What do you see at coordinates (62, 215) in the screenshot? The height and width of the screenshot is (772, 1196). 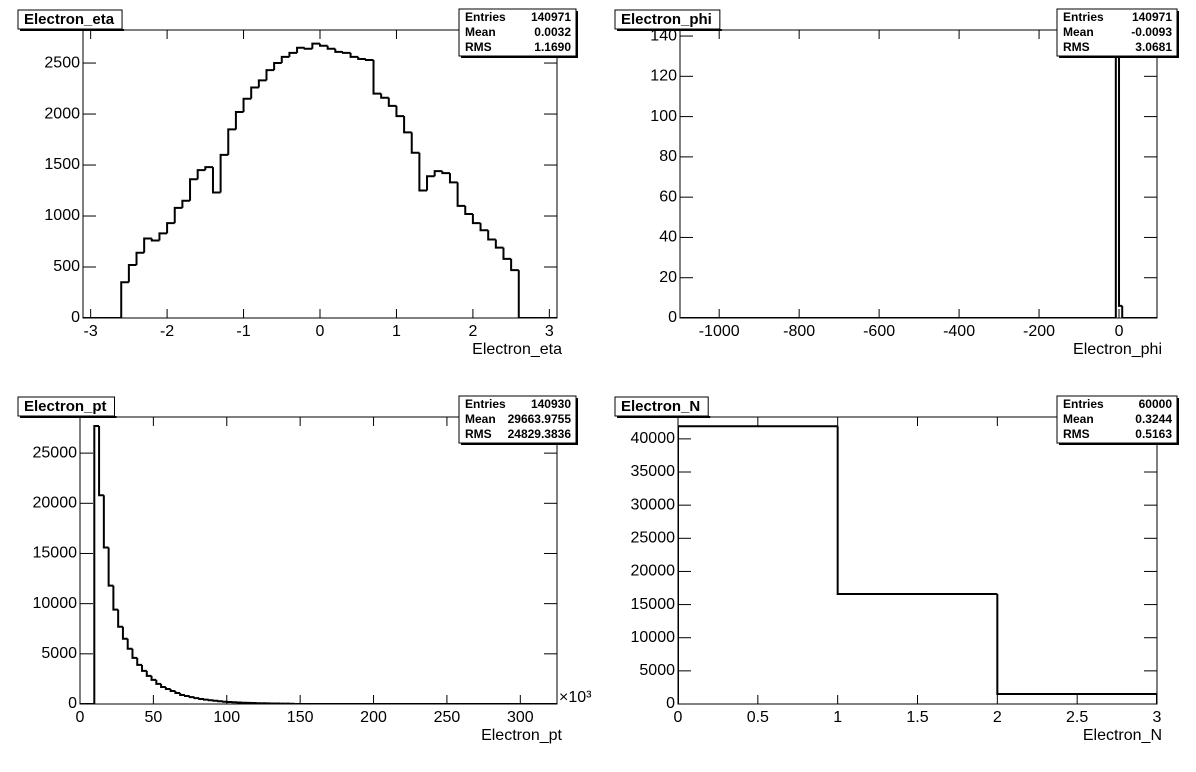 I see `y-tick-label: 1000` at bounding box center [62, 215].